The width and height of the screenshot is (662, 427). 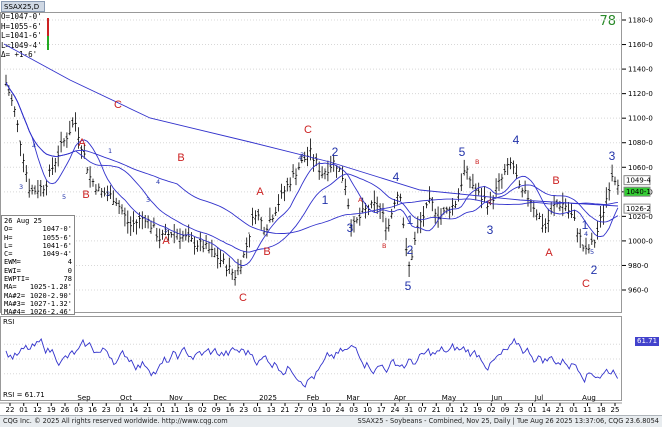 What do you see at coordinates (638, 291) in the screenshot?
I see `price-label: 960-0` at bounding box center [638, 291].